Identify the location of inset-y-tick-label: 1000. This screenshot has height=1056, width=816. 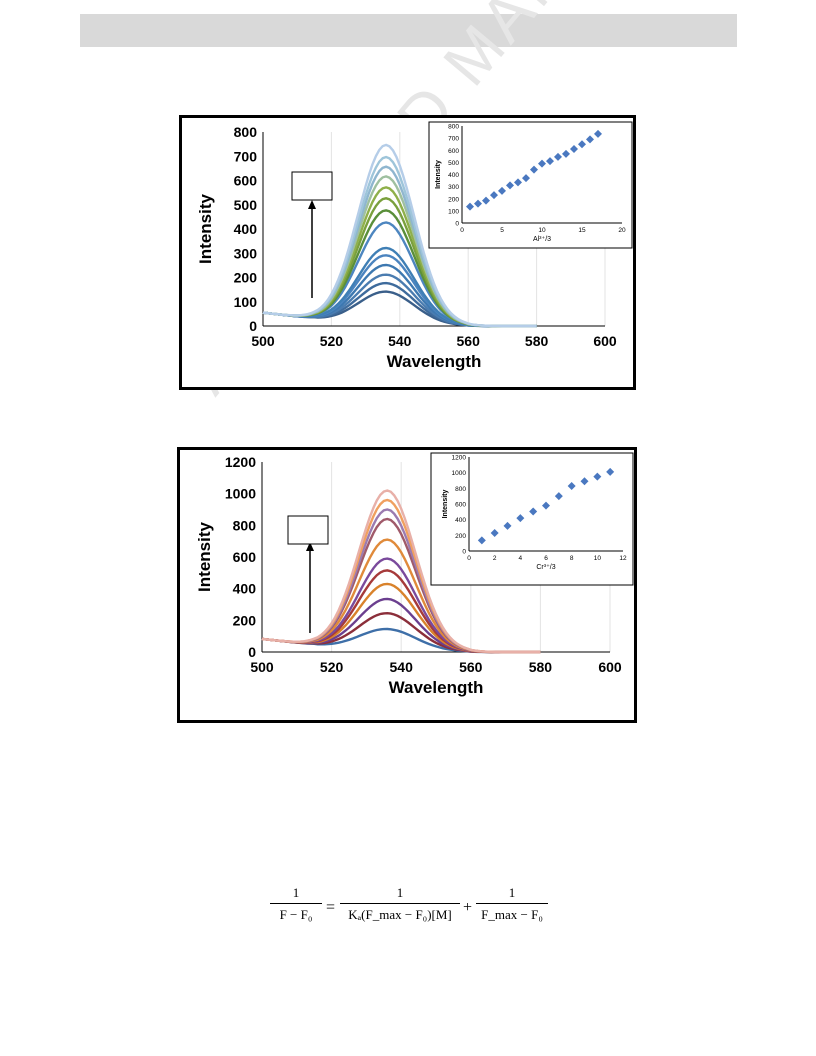
(459, 473).